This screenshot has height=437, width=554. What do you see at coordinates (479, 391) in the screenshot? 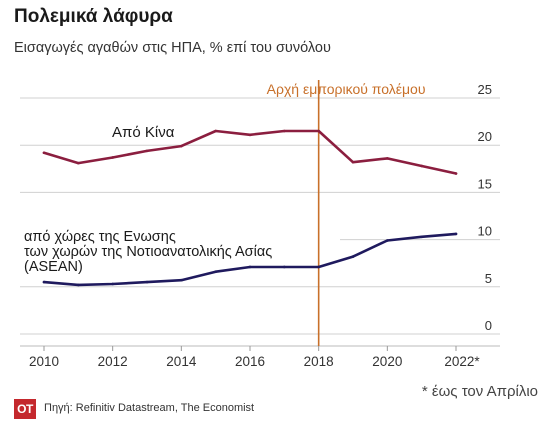
I see `footnote: * έως τον Απρίλιο` at bounding box center [479, 391].